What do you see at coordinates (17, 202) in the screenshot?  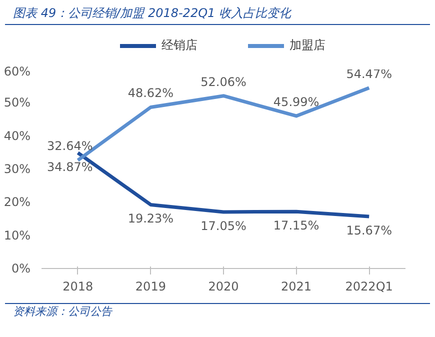 I see `y-tick-label: 20%` at bounding box center [17, 202].